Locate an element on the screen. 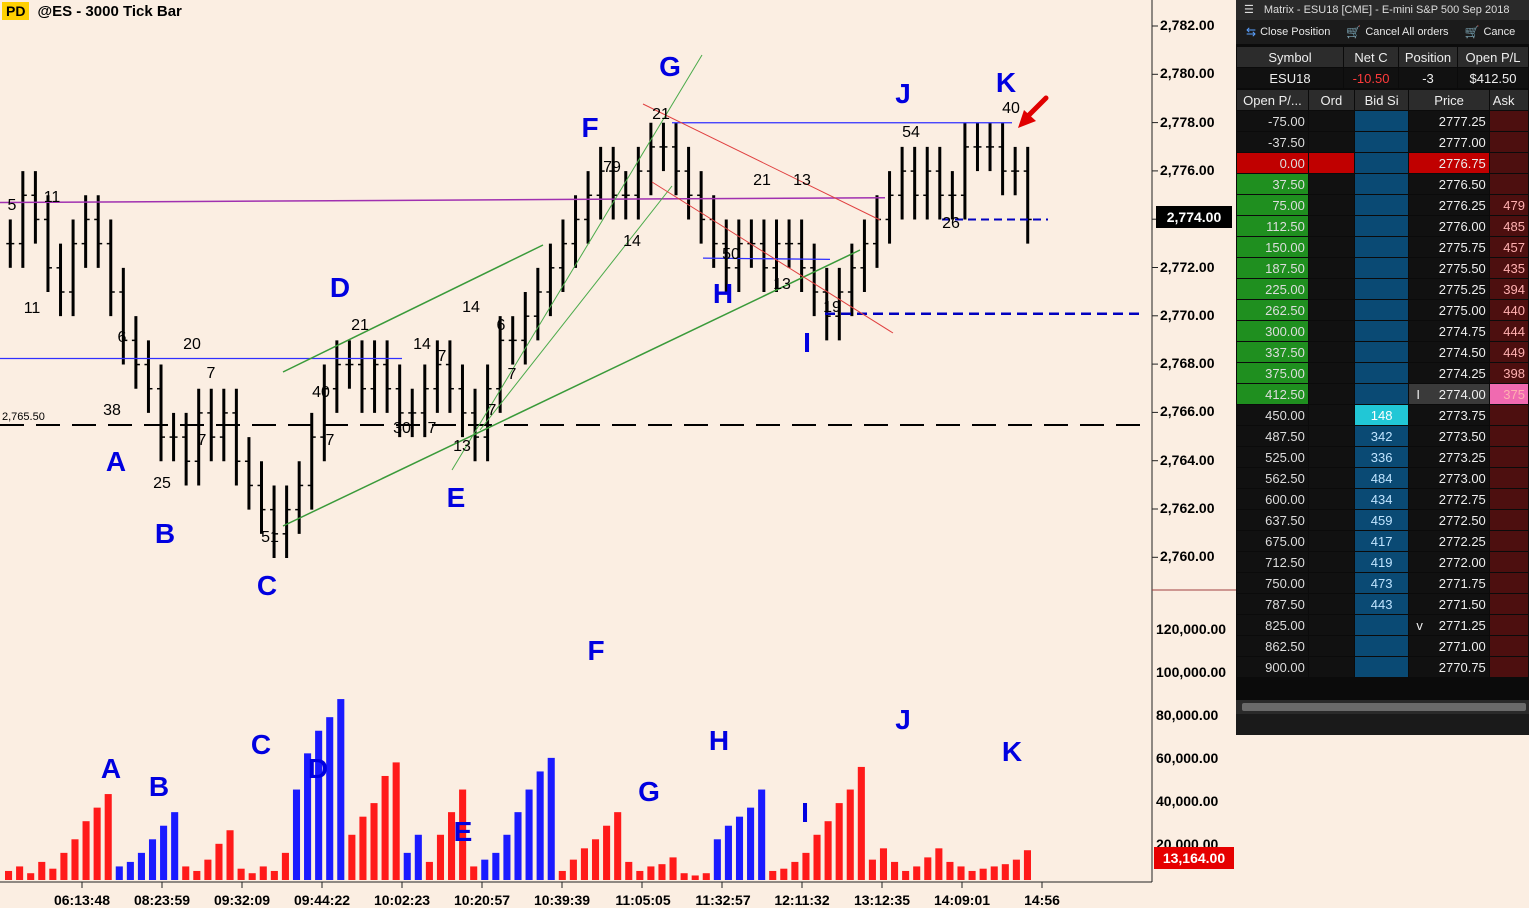 The width and height of the screenshot is (1529, 908). bid-size-cell: 434 is located at coordinates (1381, 499).